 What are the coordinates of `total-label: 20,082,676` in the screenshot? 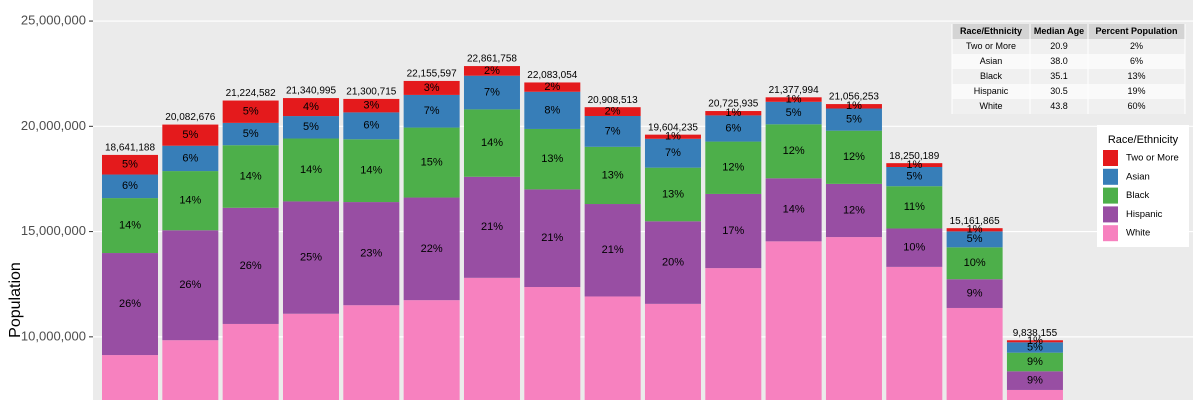 It's located at (190, 117).